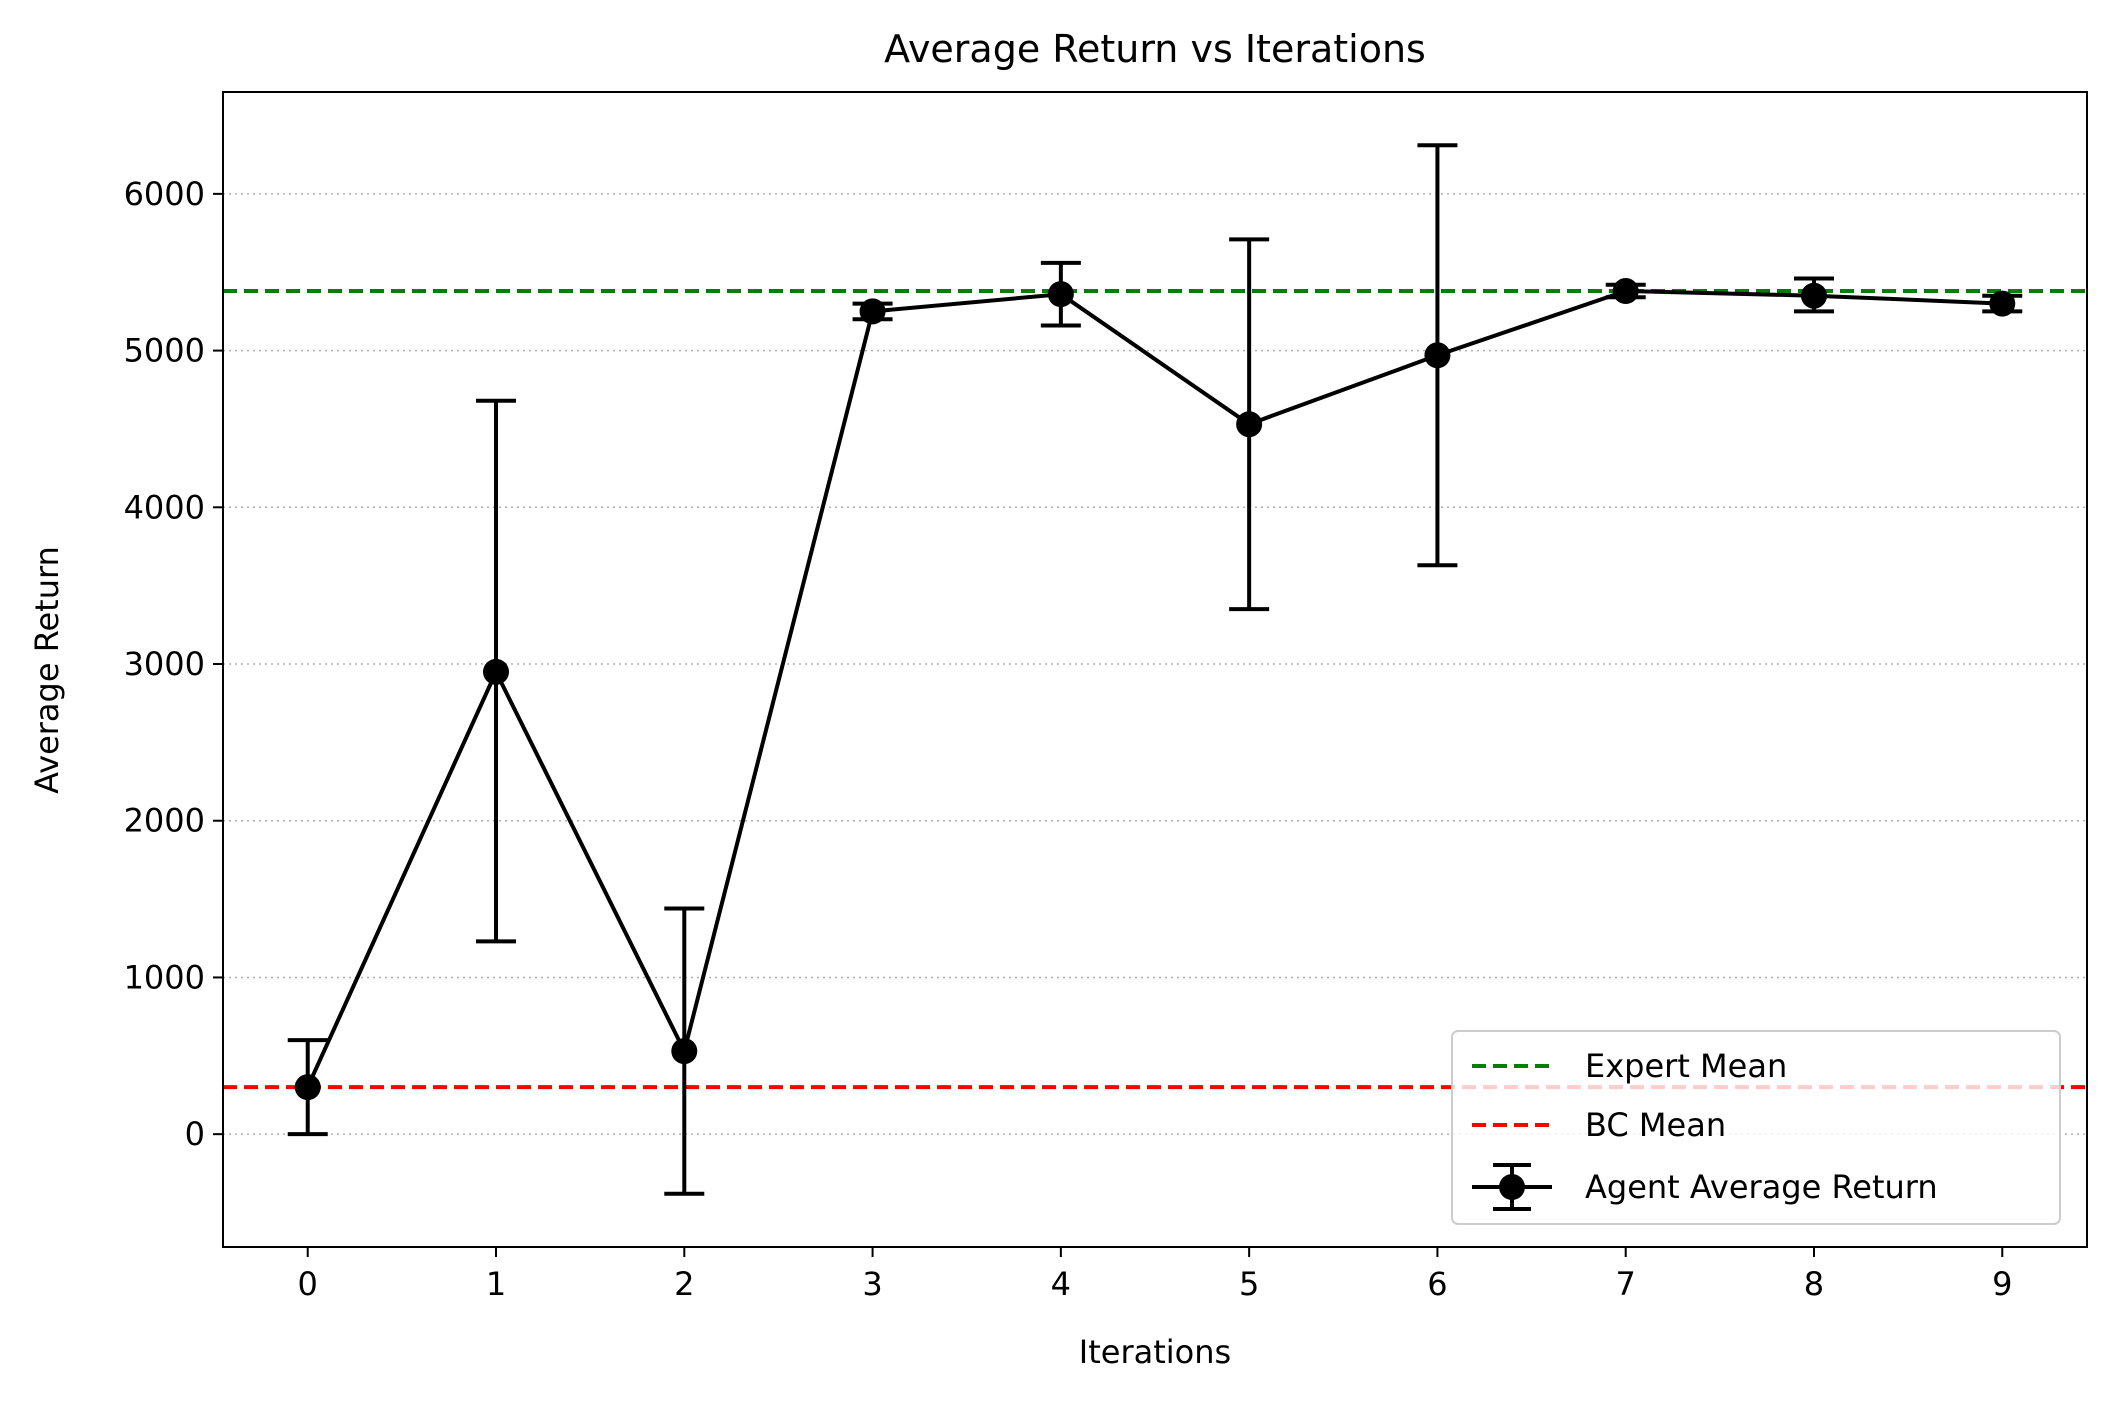  I want to click on legend-label-agent-average-return: Agent Average Return, so click(1761, 1187).